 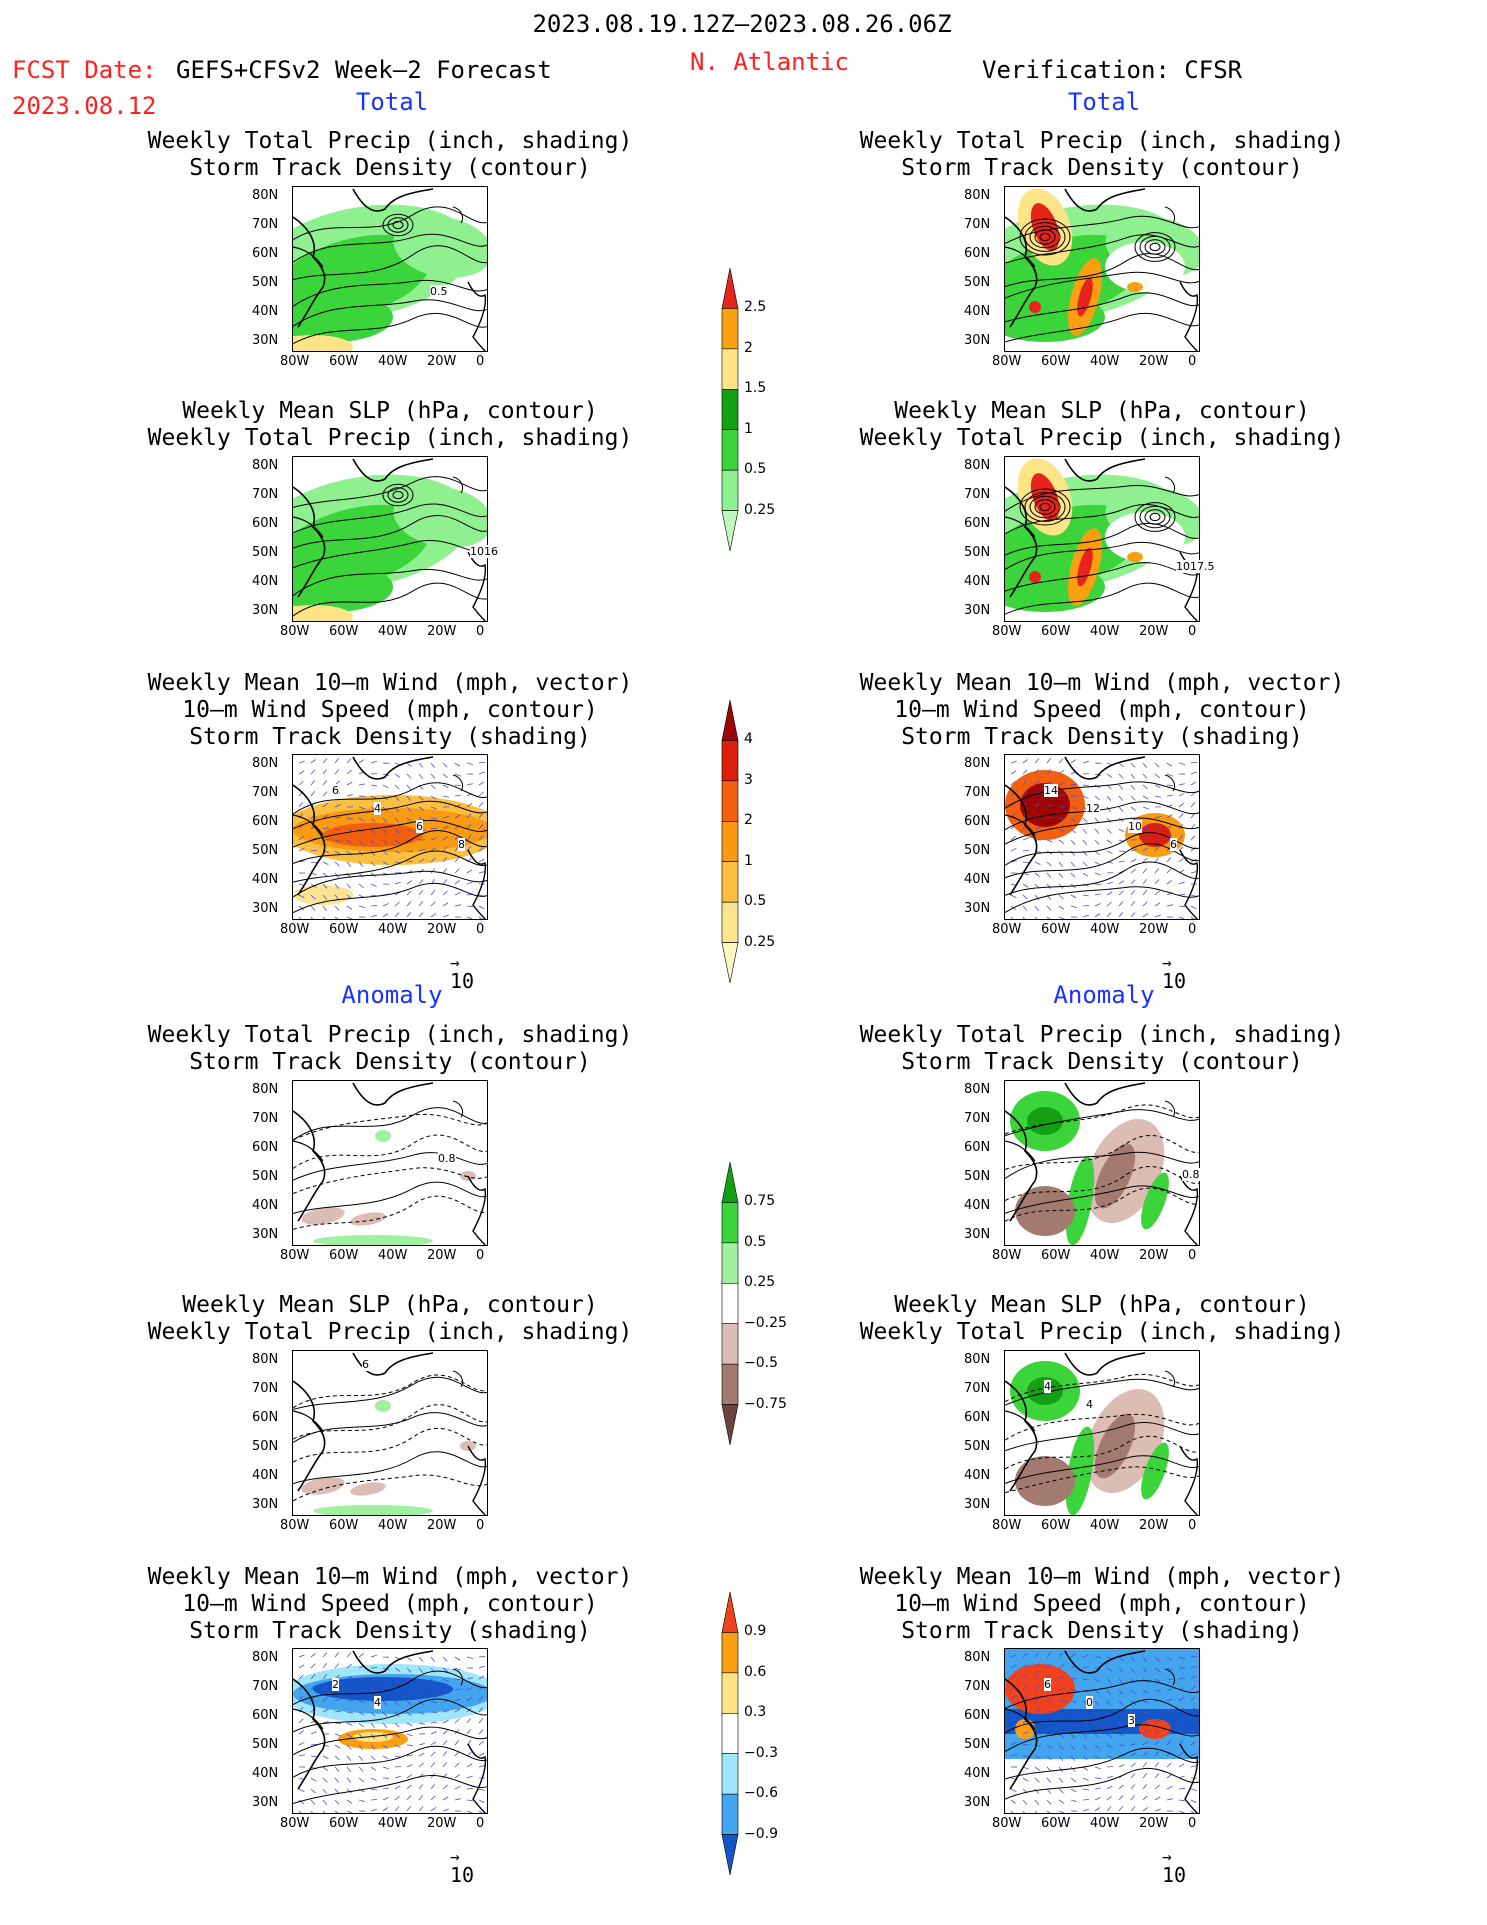 What do you see at coordinates (1102, 837) in the screenshot?
I see `verif-total-wind-graphic` at bounding box center [1102, 837].